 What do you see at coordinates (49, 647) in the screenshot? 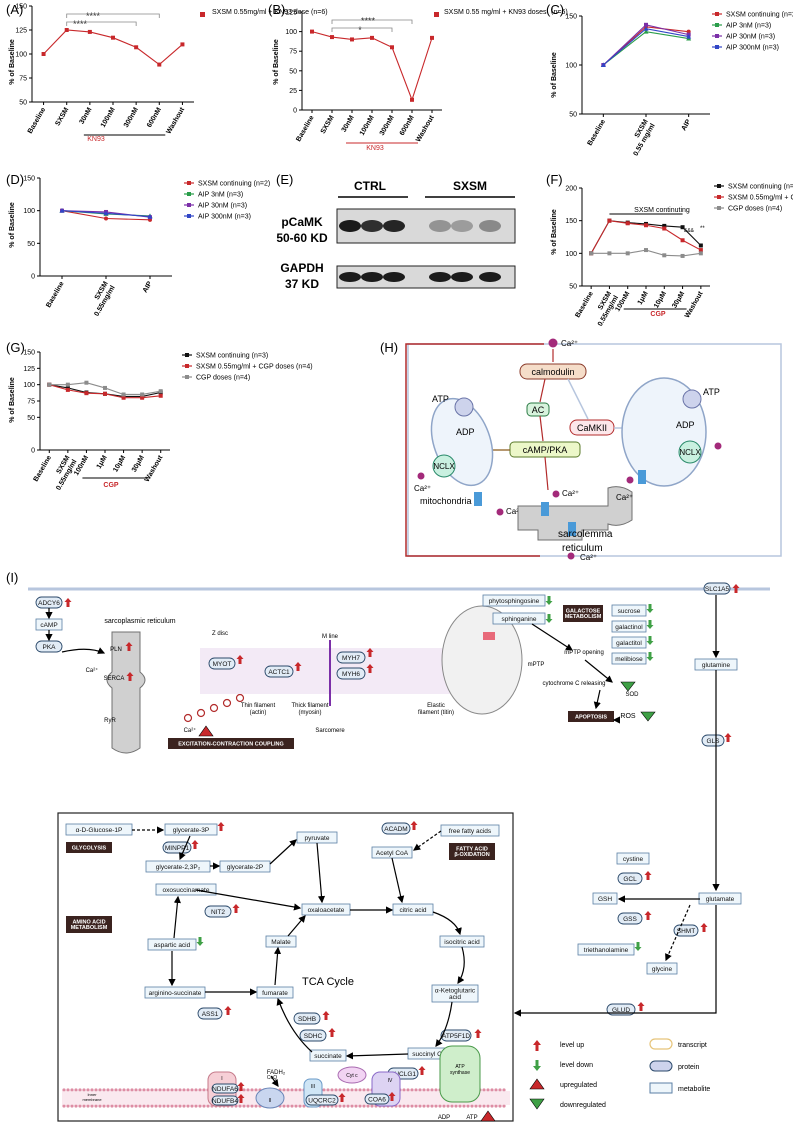
I see `svg-text: PKA` at bounding box center [49, 647].